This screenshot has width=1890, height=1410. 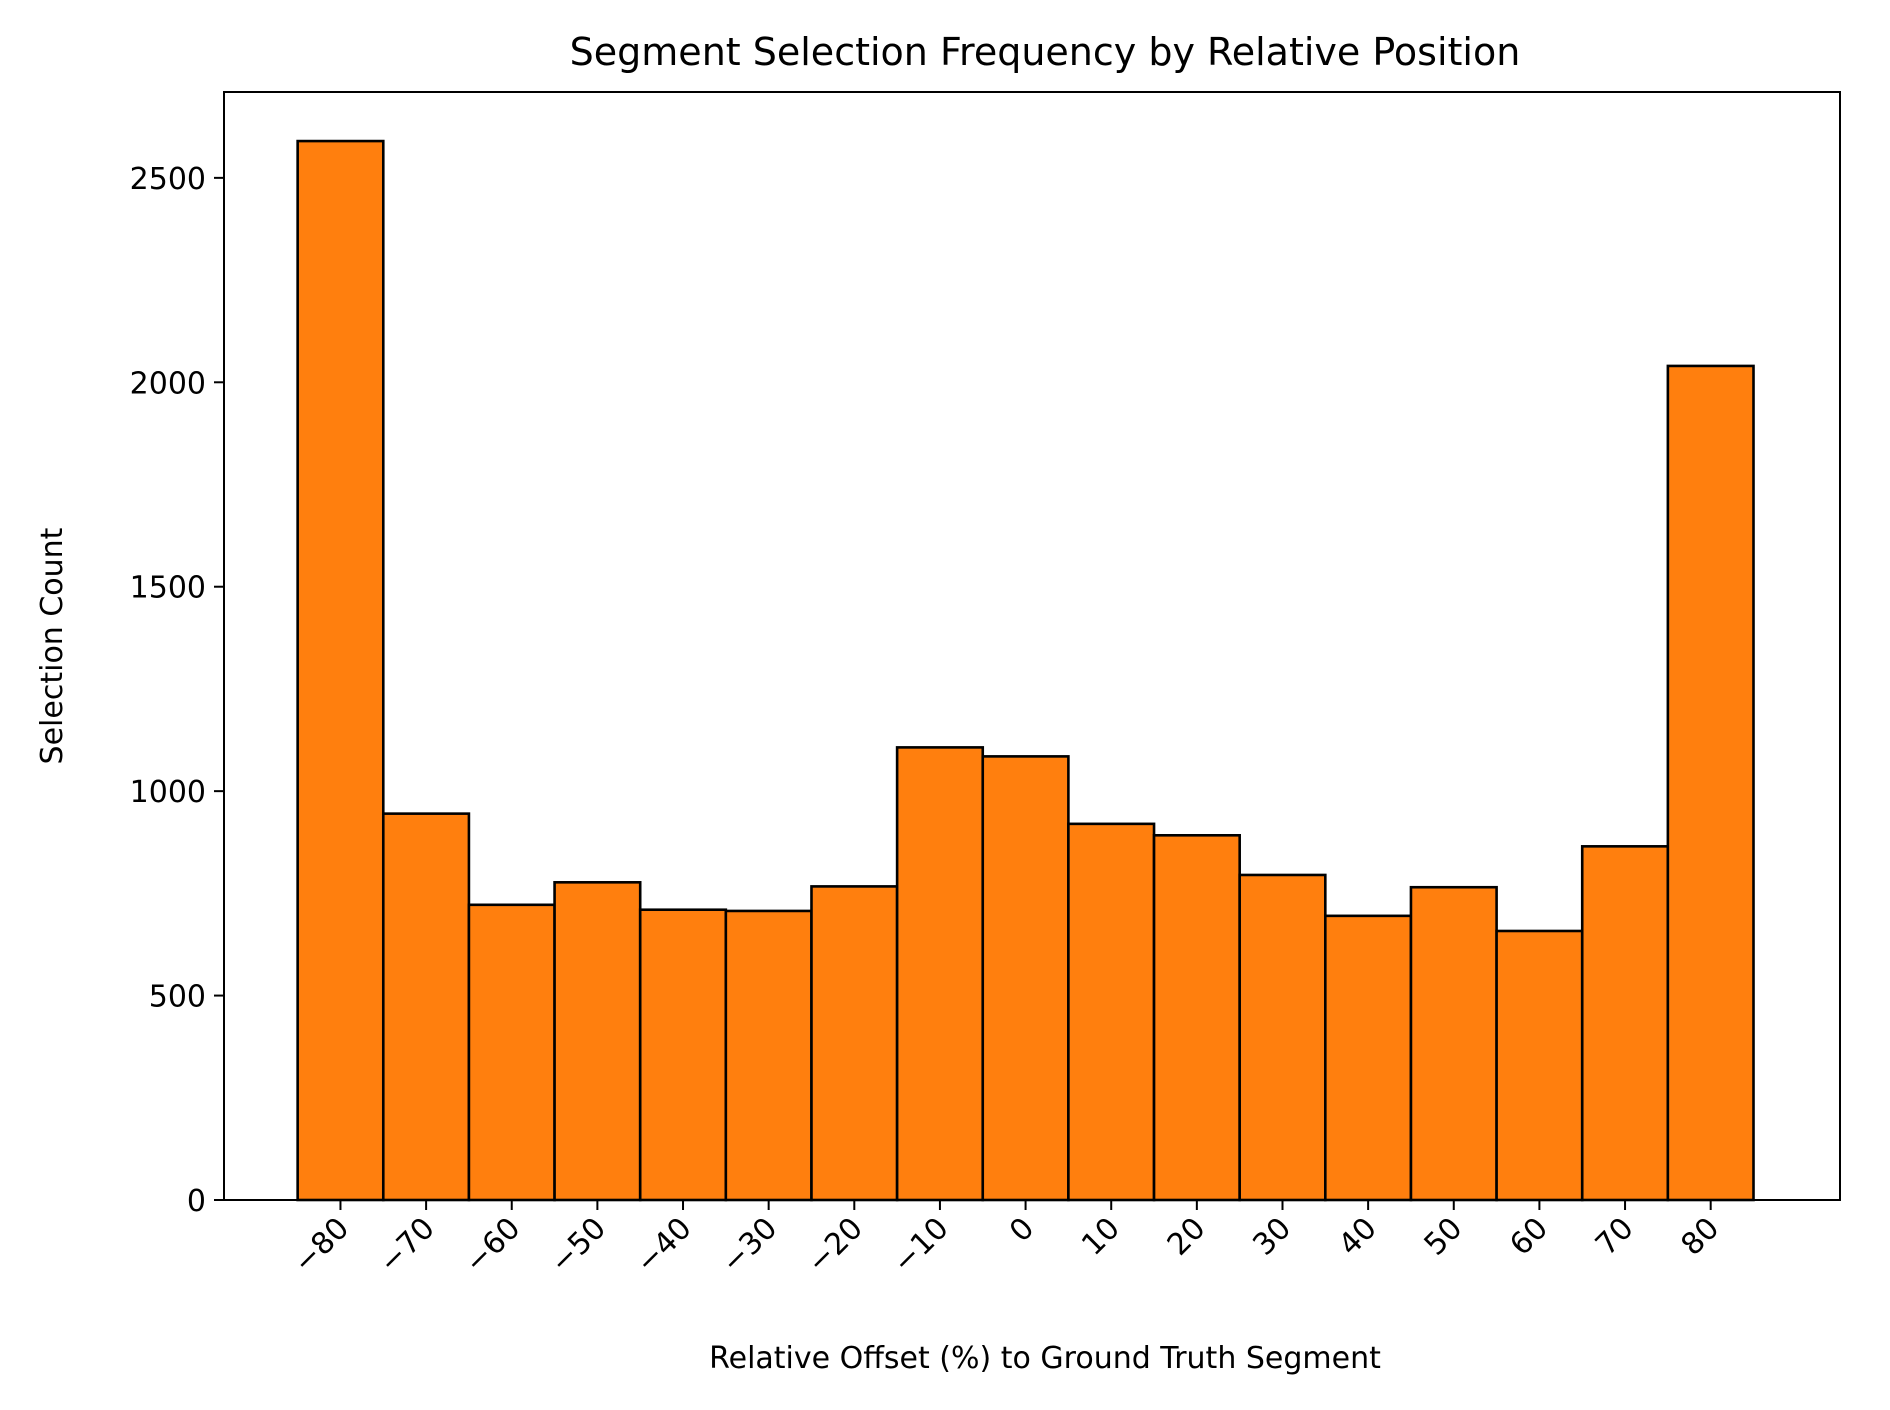 I want to click on x-tick-label: −50, so click(x=579, y=1246).